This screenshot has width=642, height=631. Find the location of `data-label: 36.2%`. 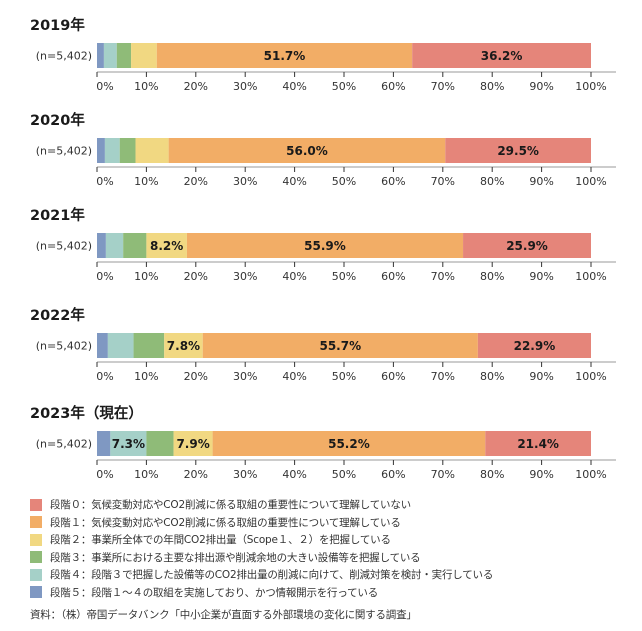

data-label: 36.2% is located at coordinates (502, 56).